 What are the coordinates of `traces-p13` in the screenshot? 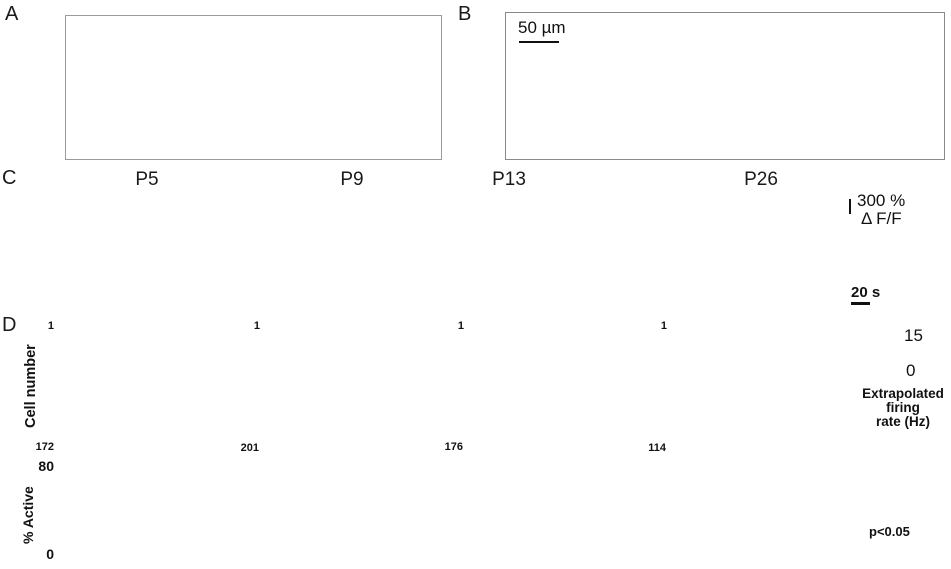 It's located at (553, 251).